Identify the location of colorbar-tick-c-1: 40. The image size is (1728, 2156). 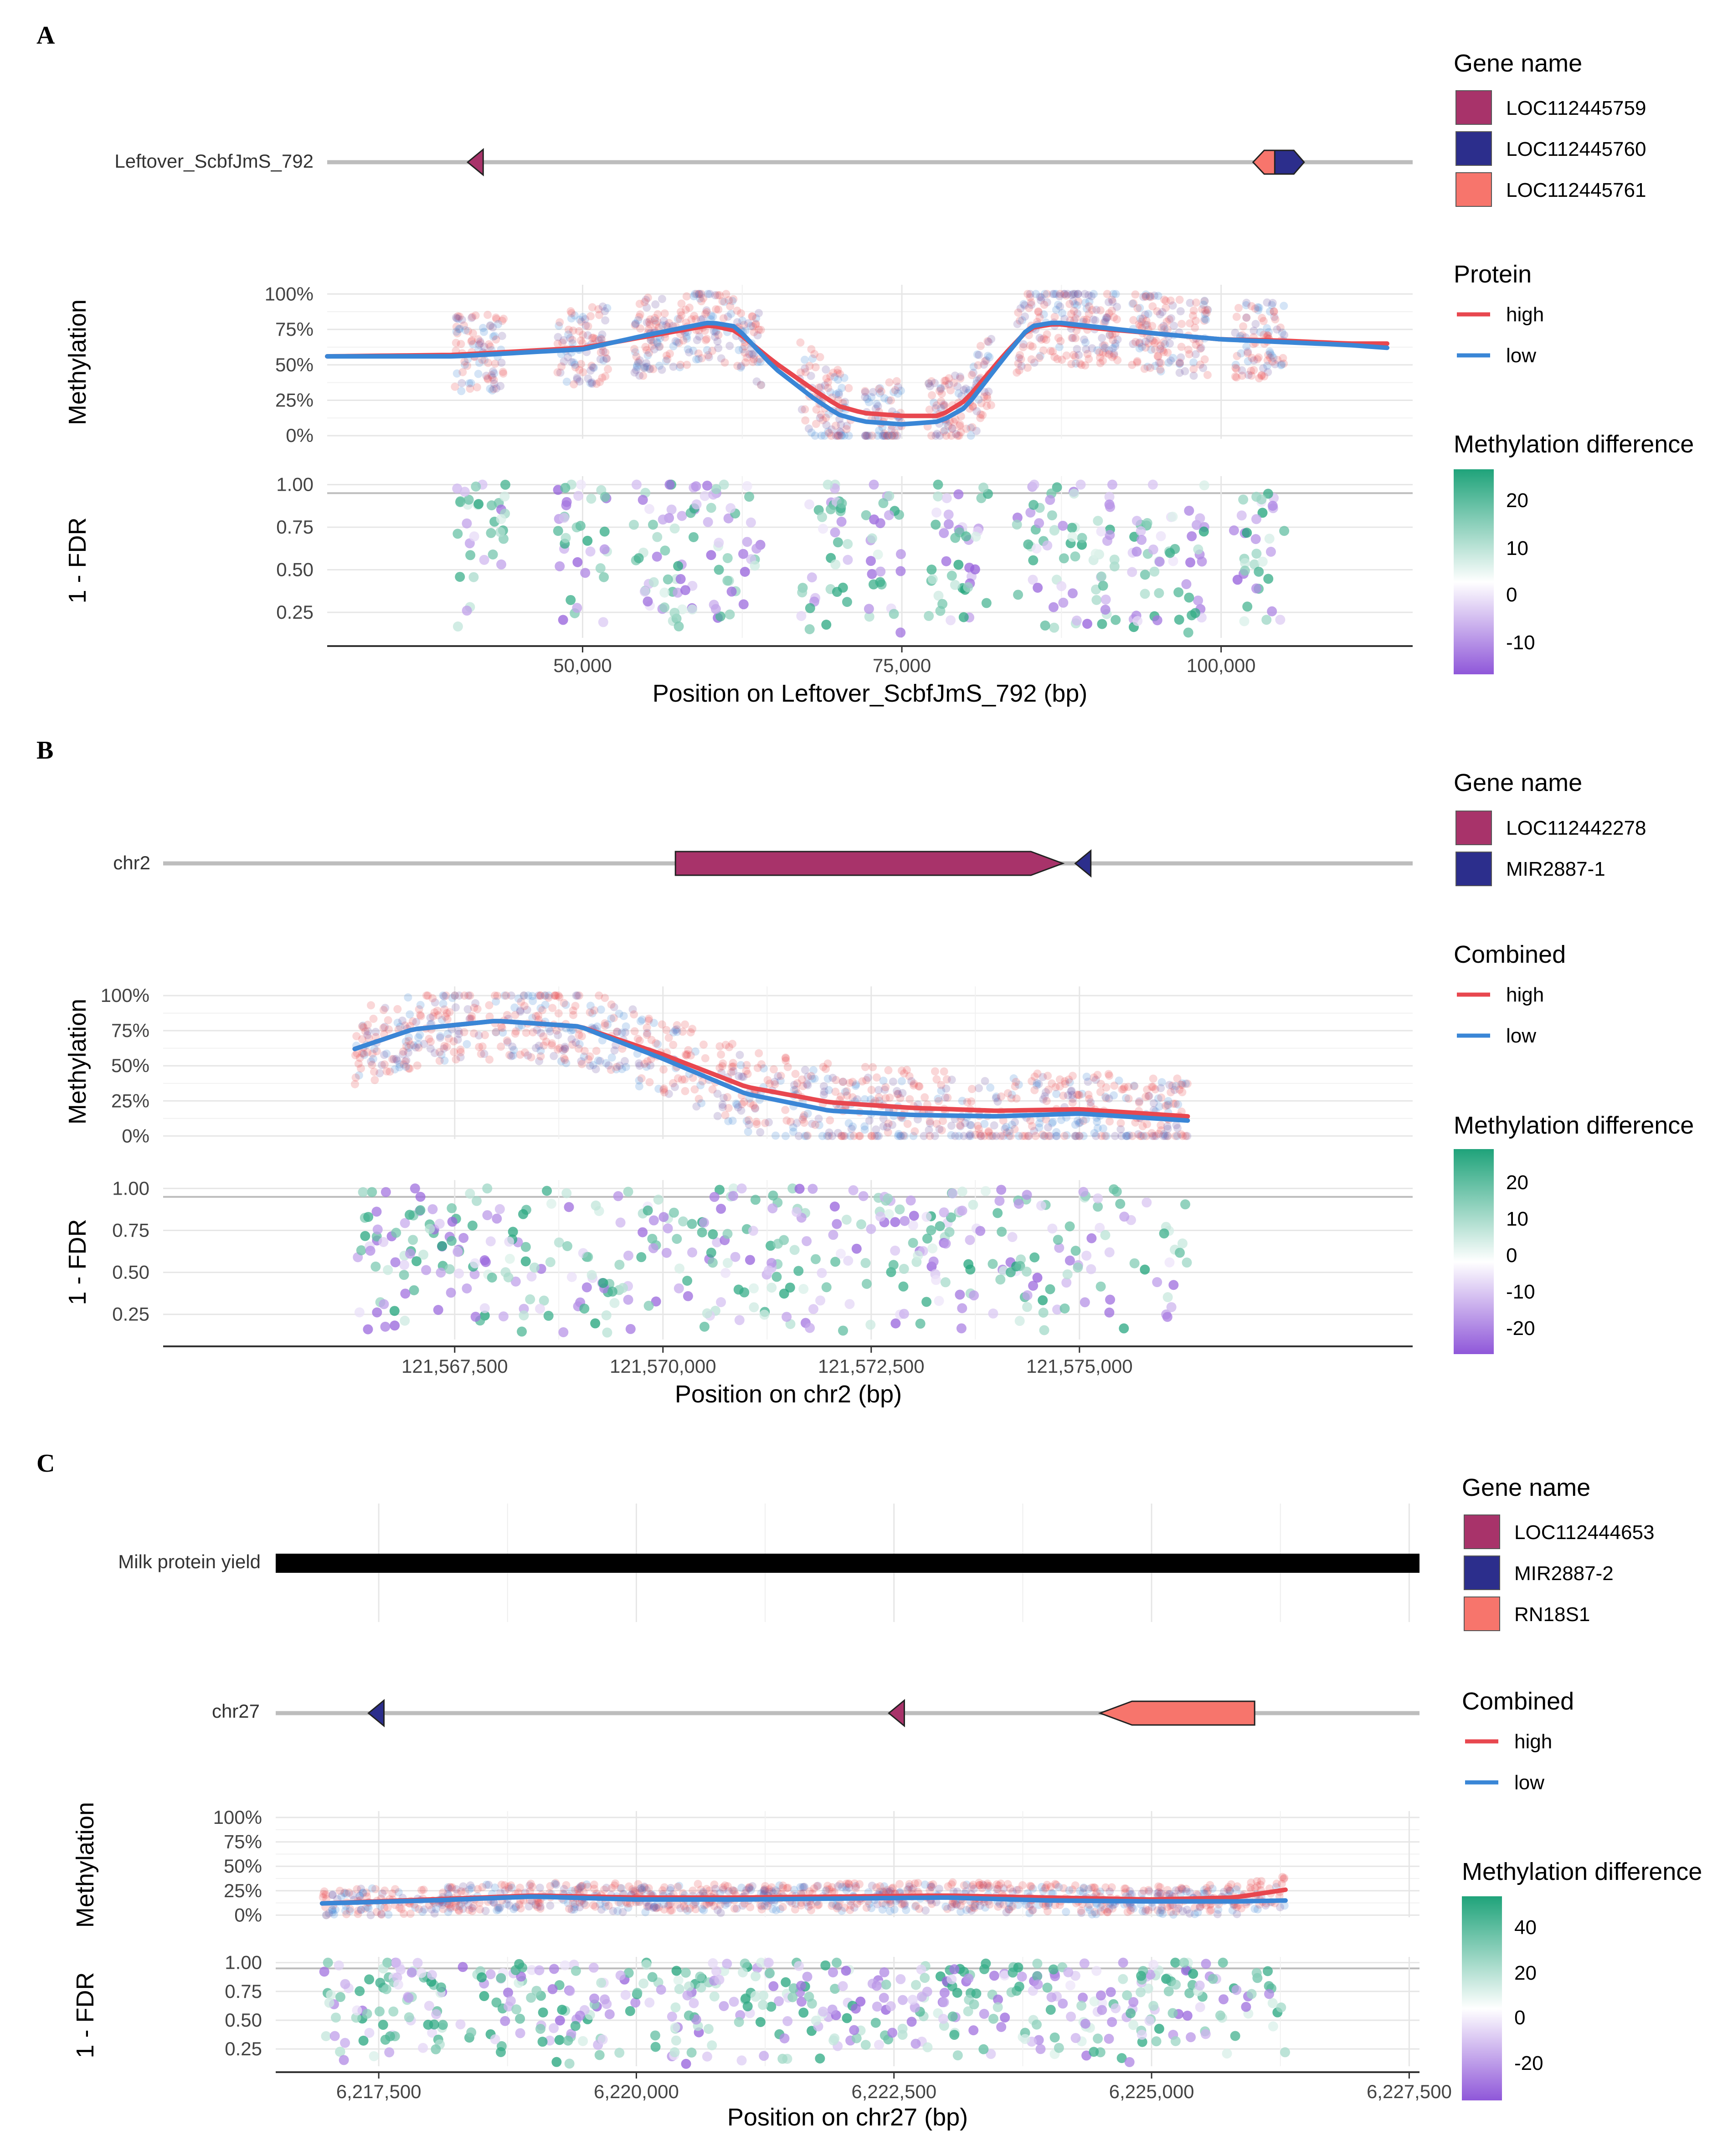
(1526, 1927).